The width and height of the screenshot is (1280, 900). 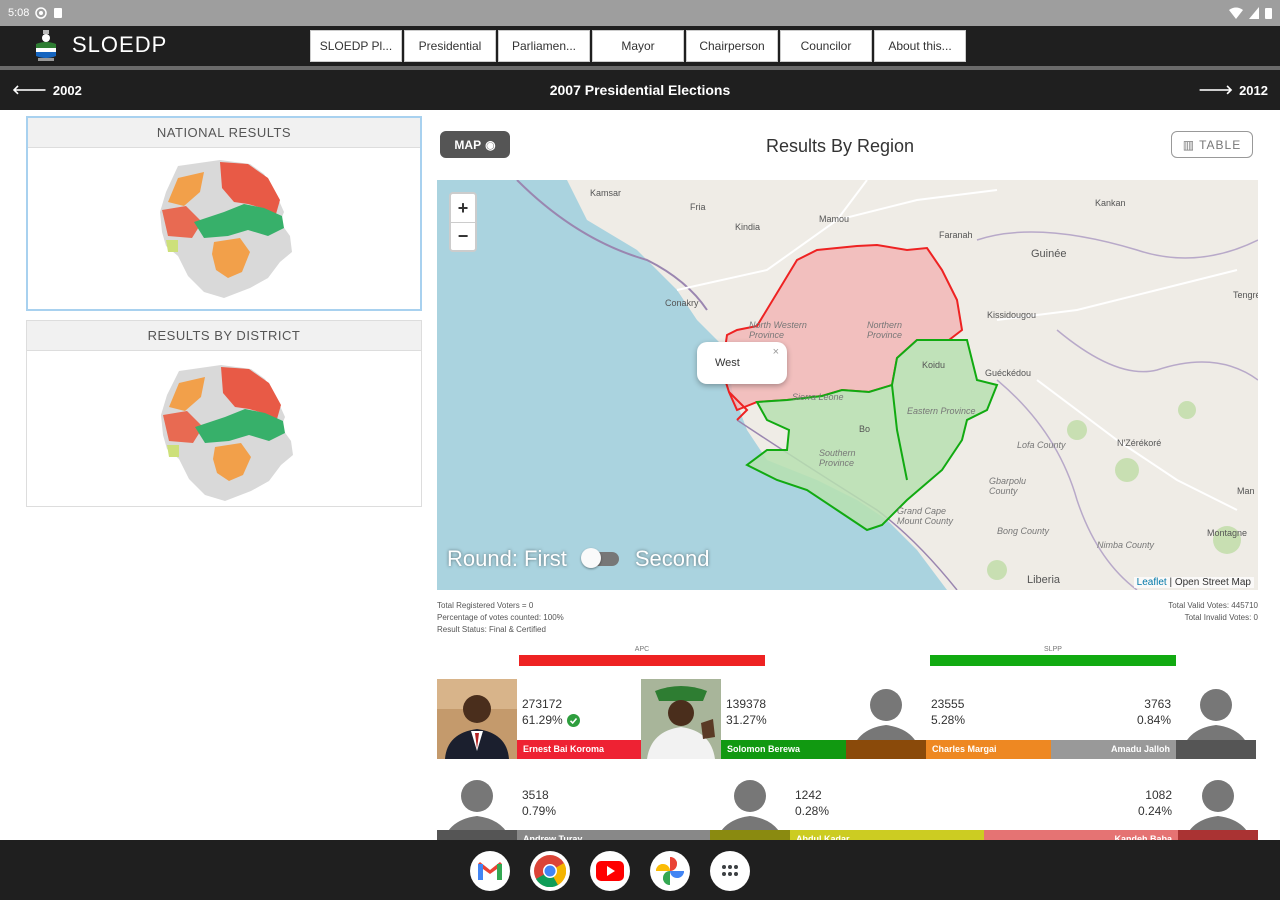 I want to click on map-view-button: MAP ◉, so click(x=475, y=144).